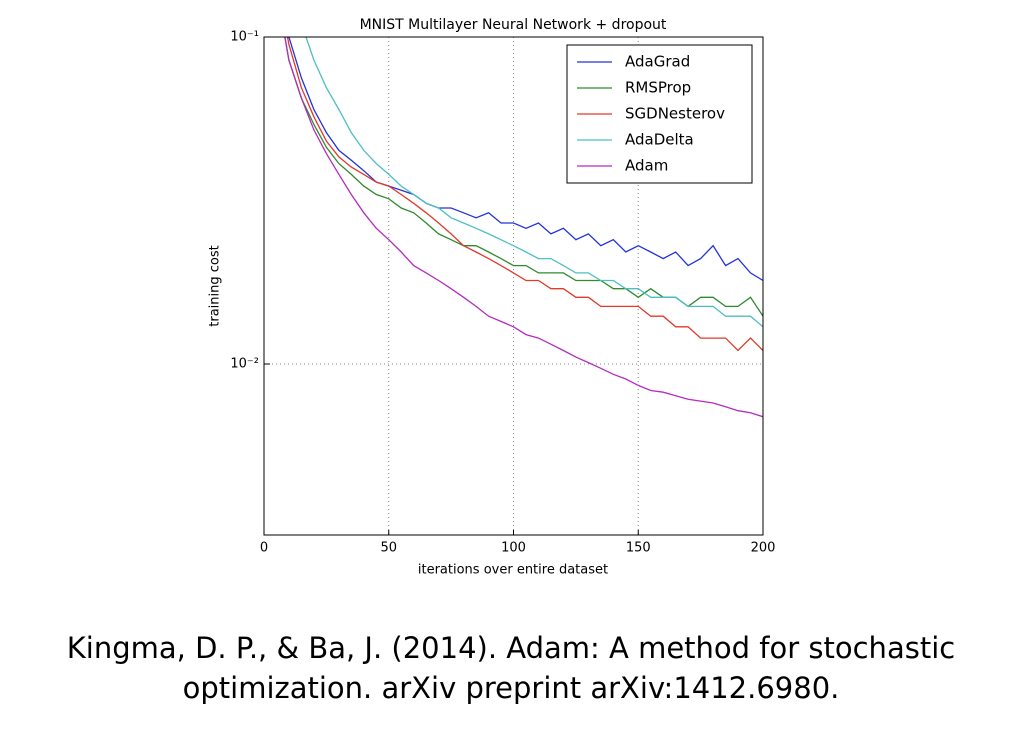  Describe the element at coordinates (388, 548) in the screenshot. I see `x-tick-label: 50` at that location.